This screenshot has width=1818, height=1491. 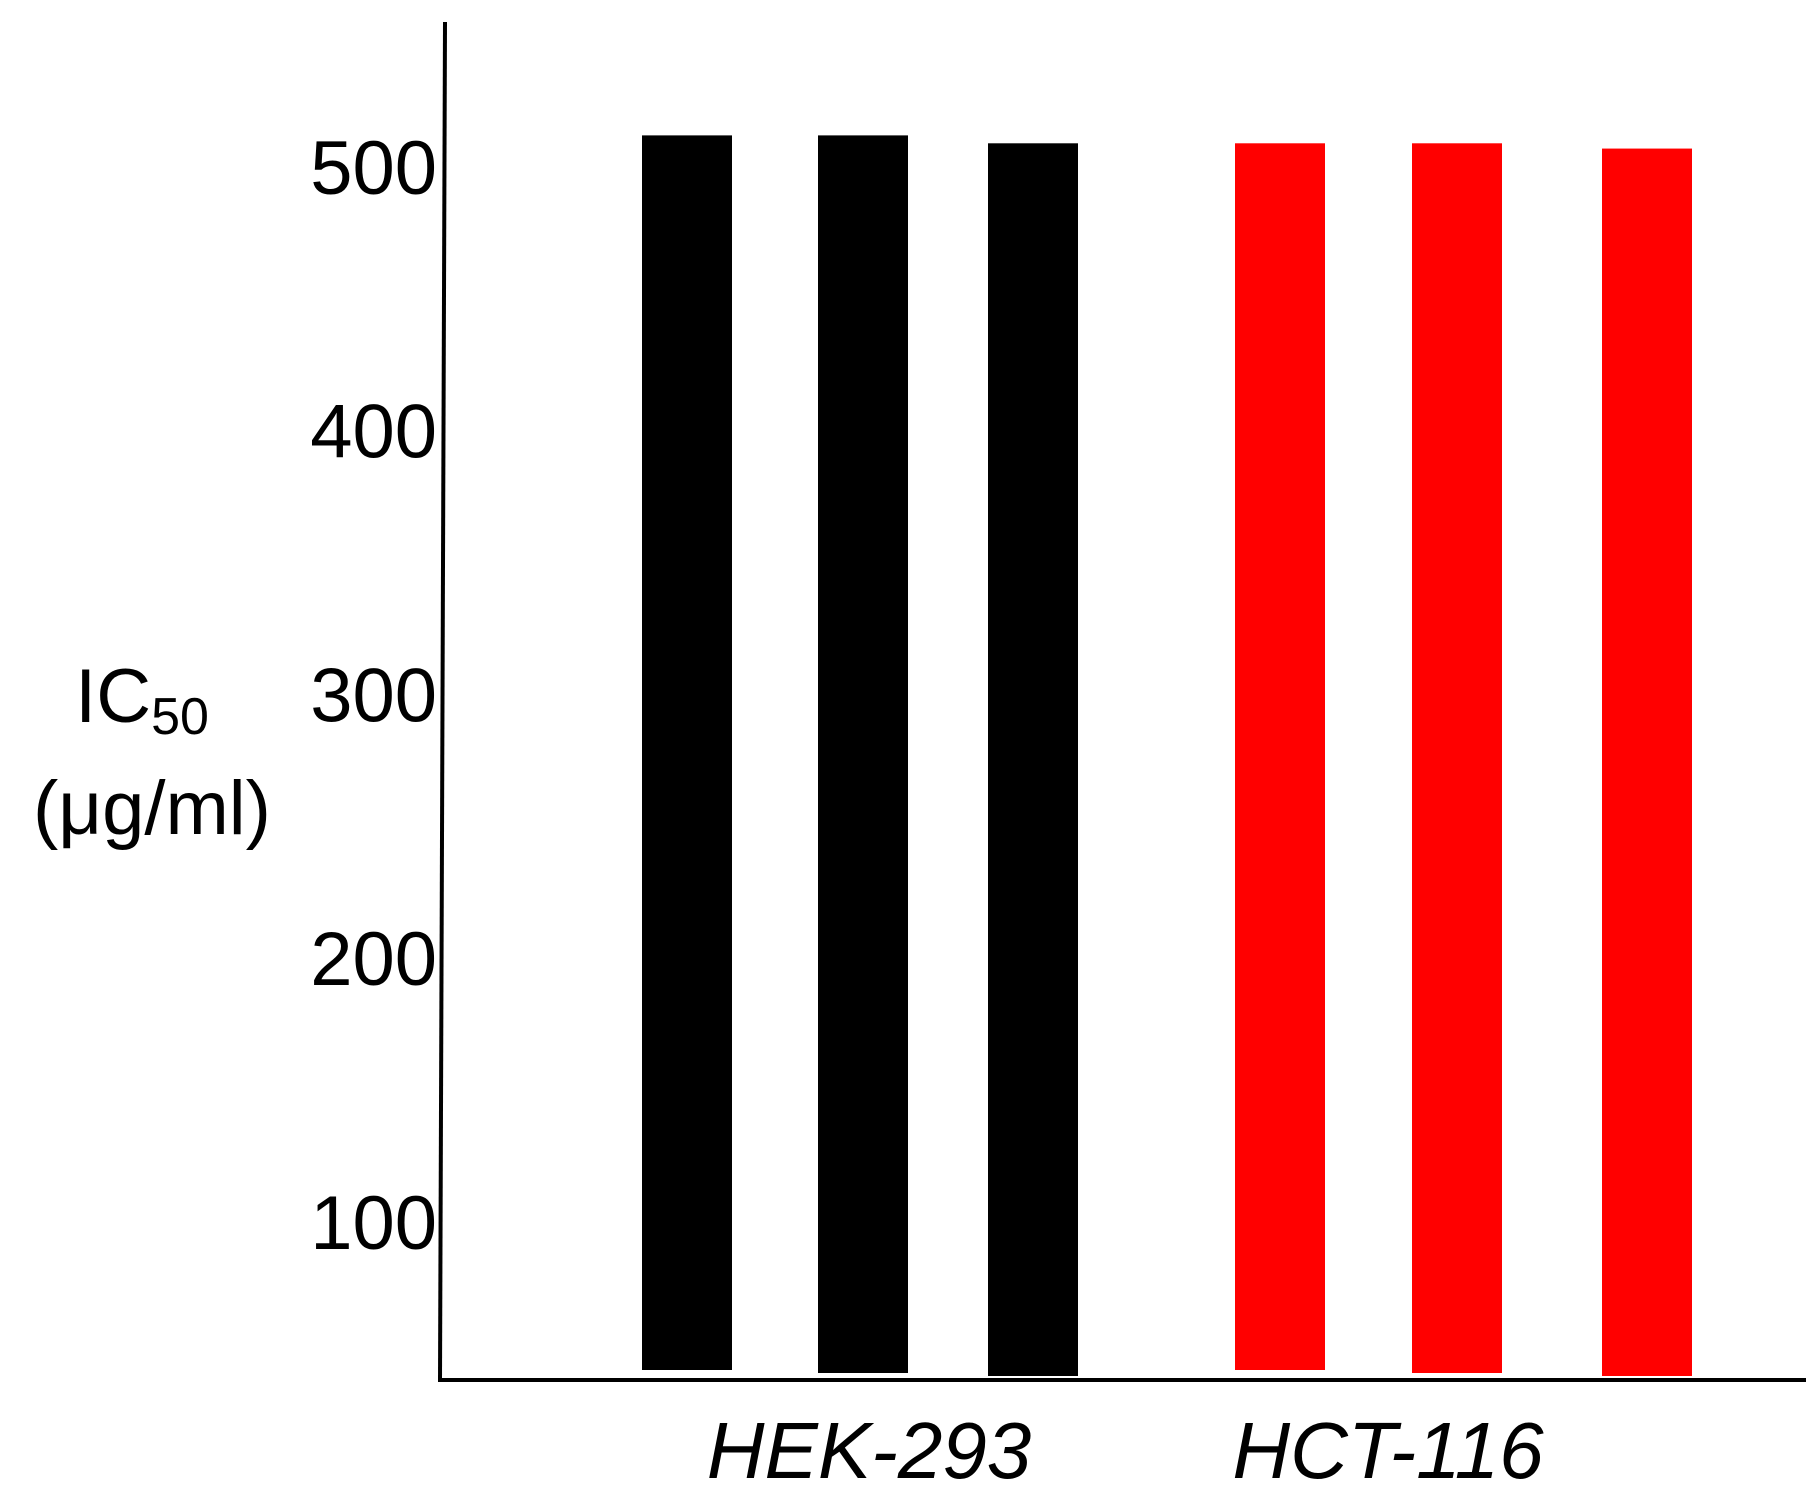 I want to click on svg-text: IC50, so click(x=142, y=700).